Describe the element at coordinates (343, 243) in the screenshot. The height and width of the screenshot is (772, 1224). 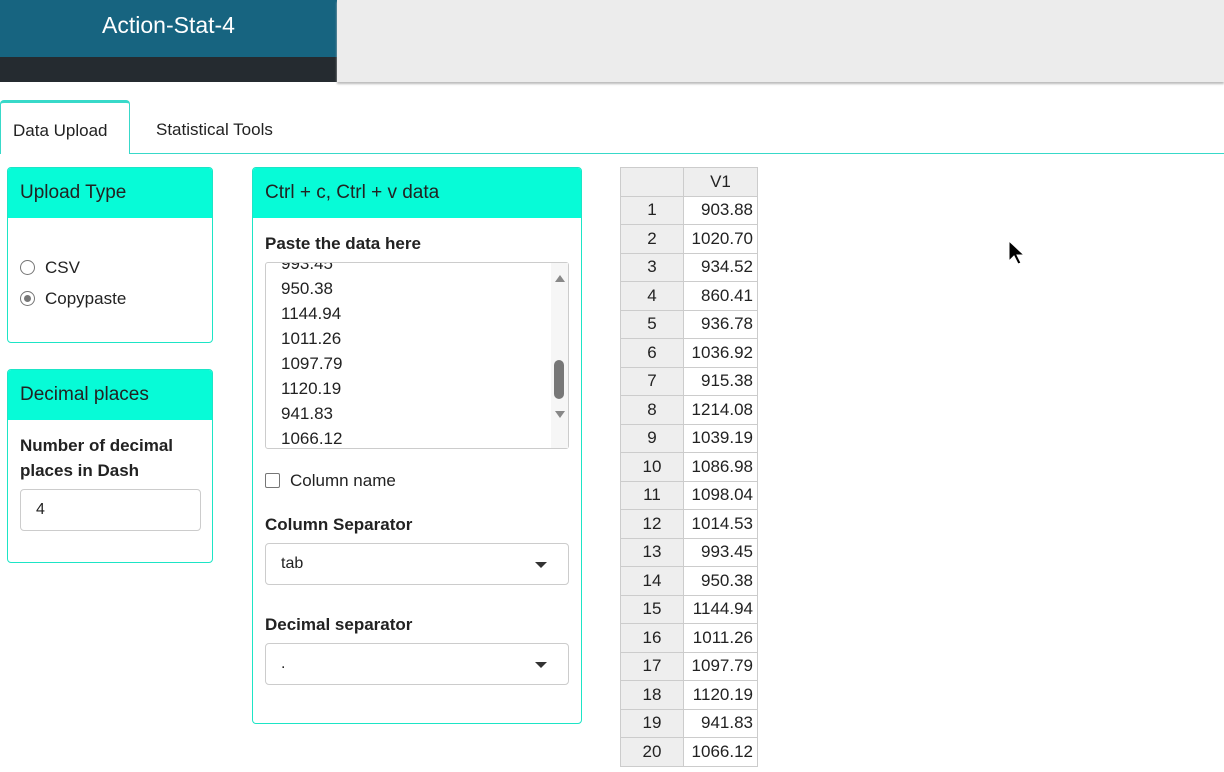
I see `input-label: Paste the data here` at that location.